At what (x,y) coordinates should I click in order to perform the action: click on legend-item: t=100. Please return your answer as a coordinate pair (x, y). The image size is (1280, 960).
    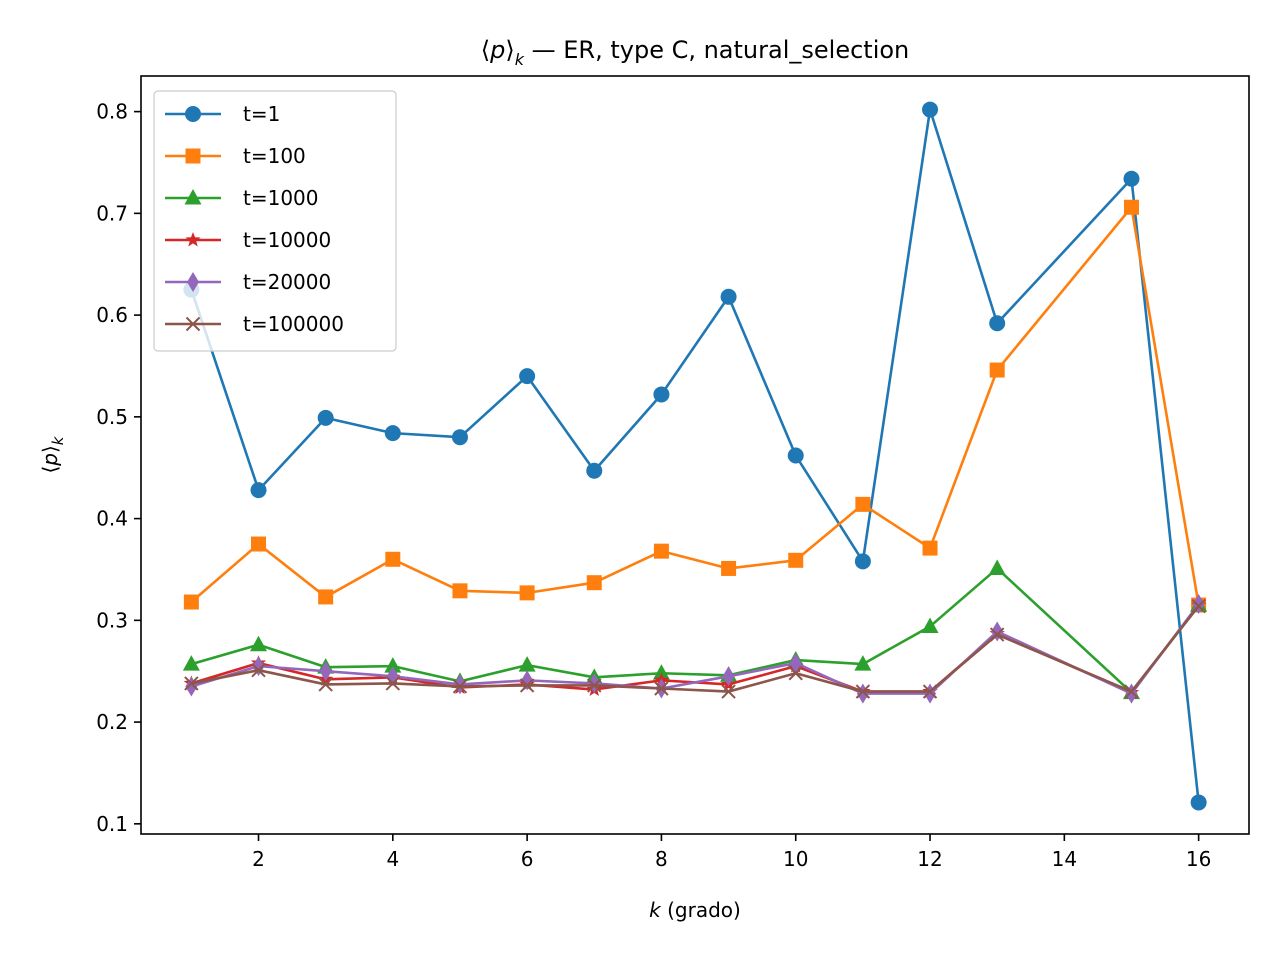
    Looking at the image, I should click on (235, 156).